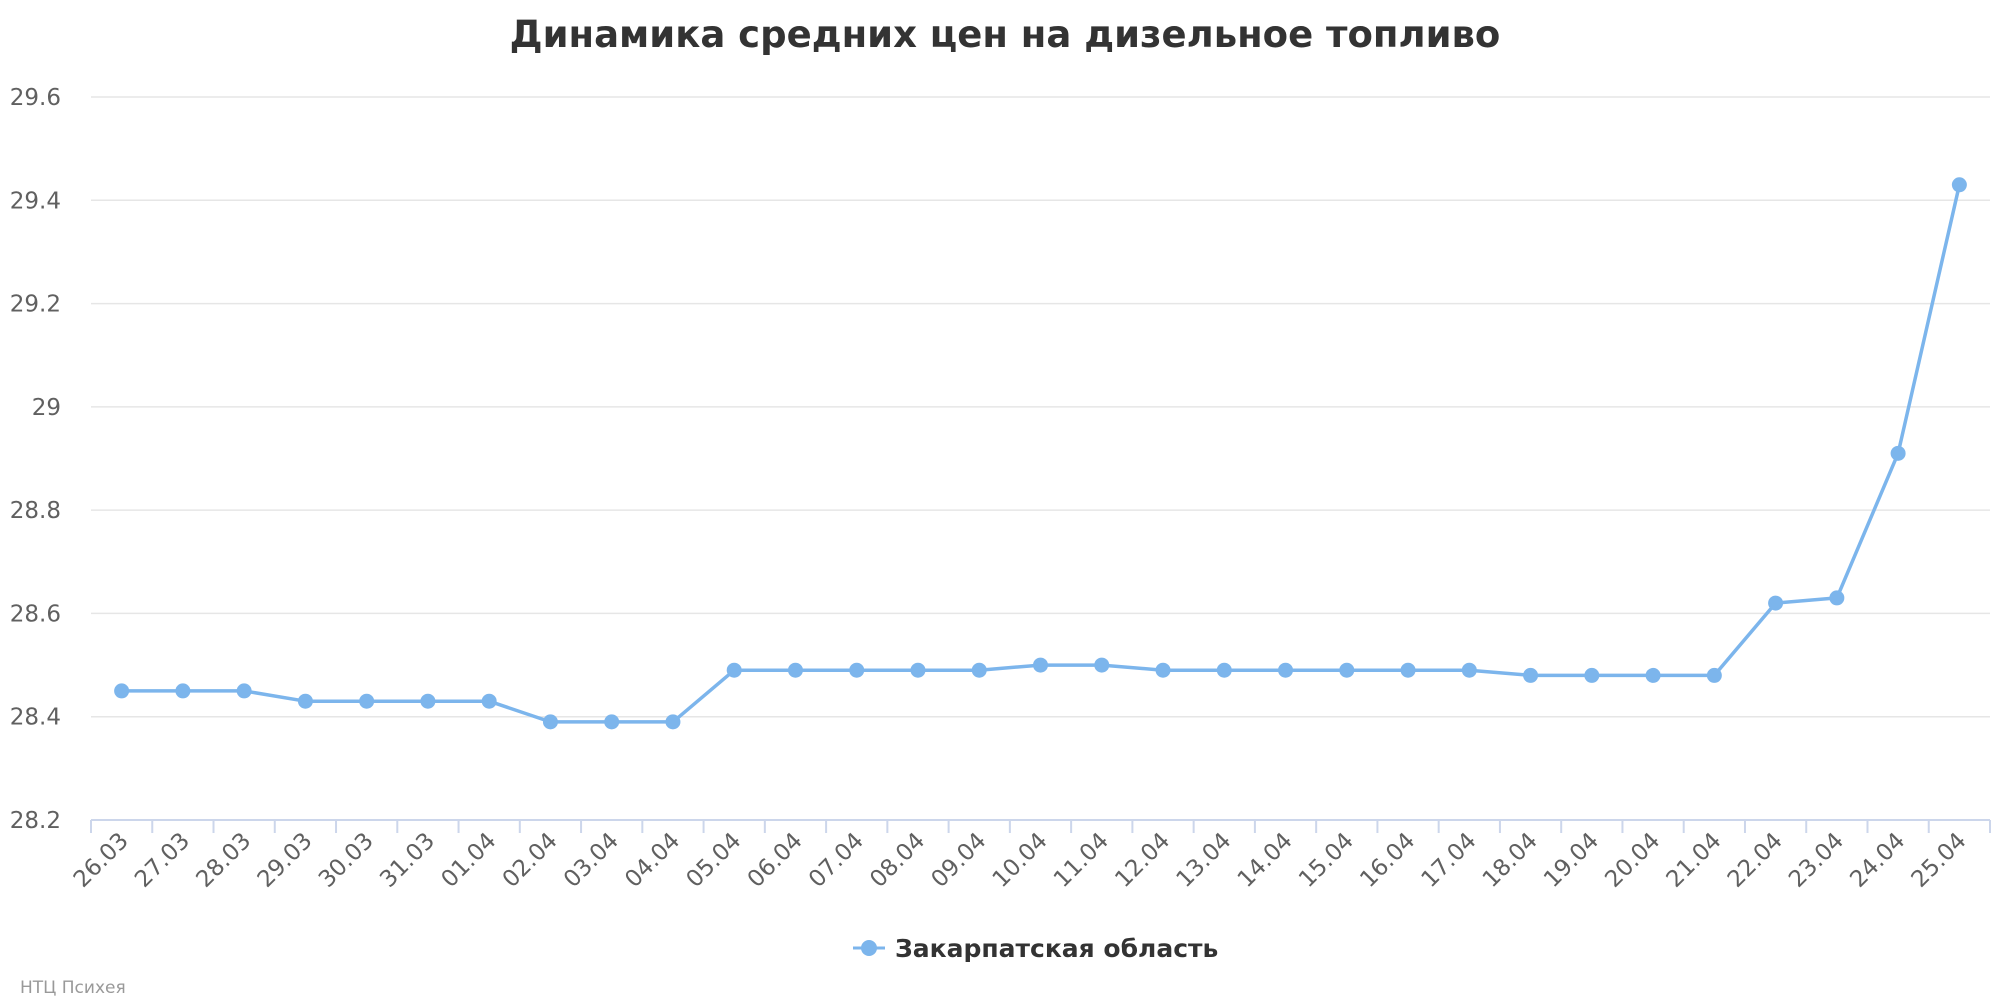 The image size is (2000, 1000). What do you see at coordinates (46, 408) in the screenshot?
I see `y-tick-label: 29` at bounding box center [46, 408].